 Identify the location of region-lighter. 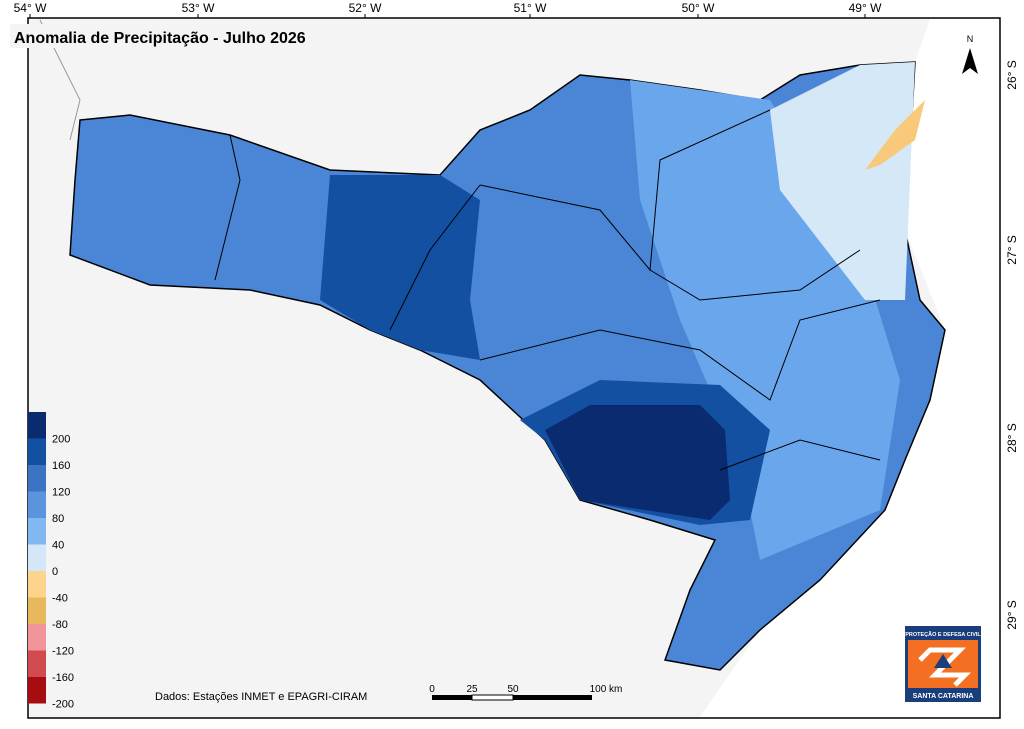
(842, 181).